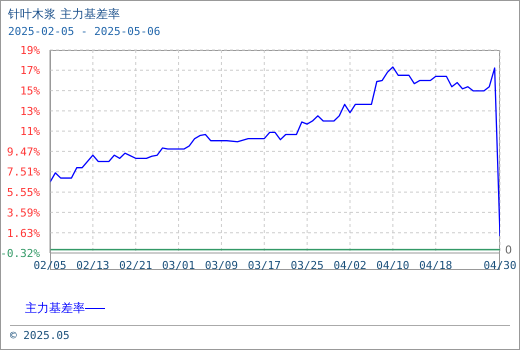 This screenshot has height=350, width=520. What do you see at coordinates (23, 172) in the screenshot?
I see `y-tick-label: 7.51%` at bounding box center [23, 172].